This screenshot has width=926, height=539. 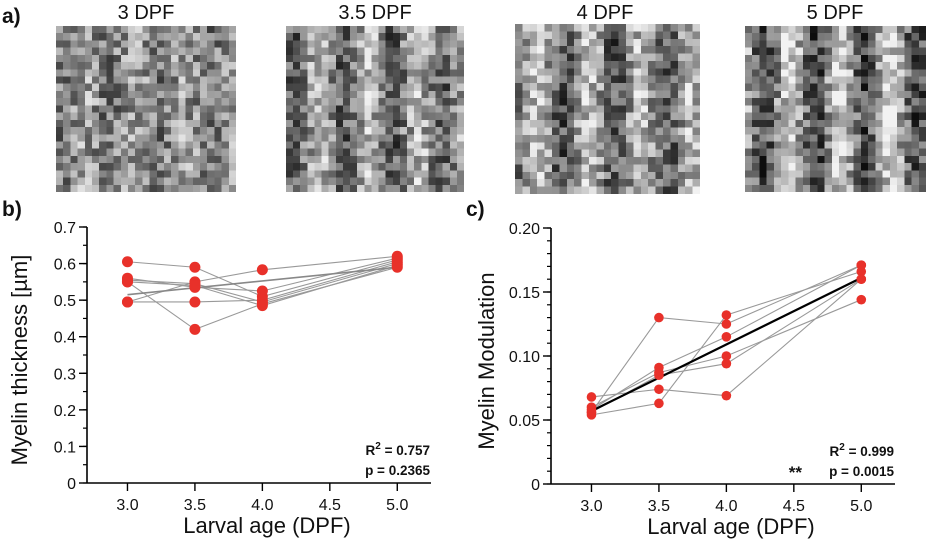 What do you see at coordinates (19, 360) in the screenshot?
I see `plot-b-y-axis-label: Myelin thickness [µm]` at bounding box center [19, 360].